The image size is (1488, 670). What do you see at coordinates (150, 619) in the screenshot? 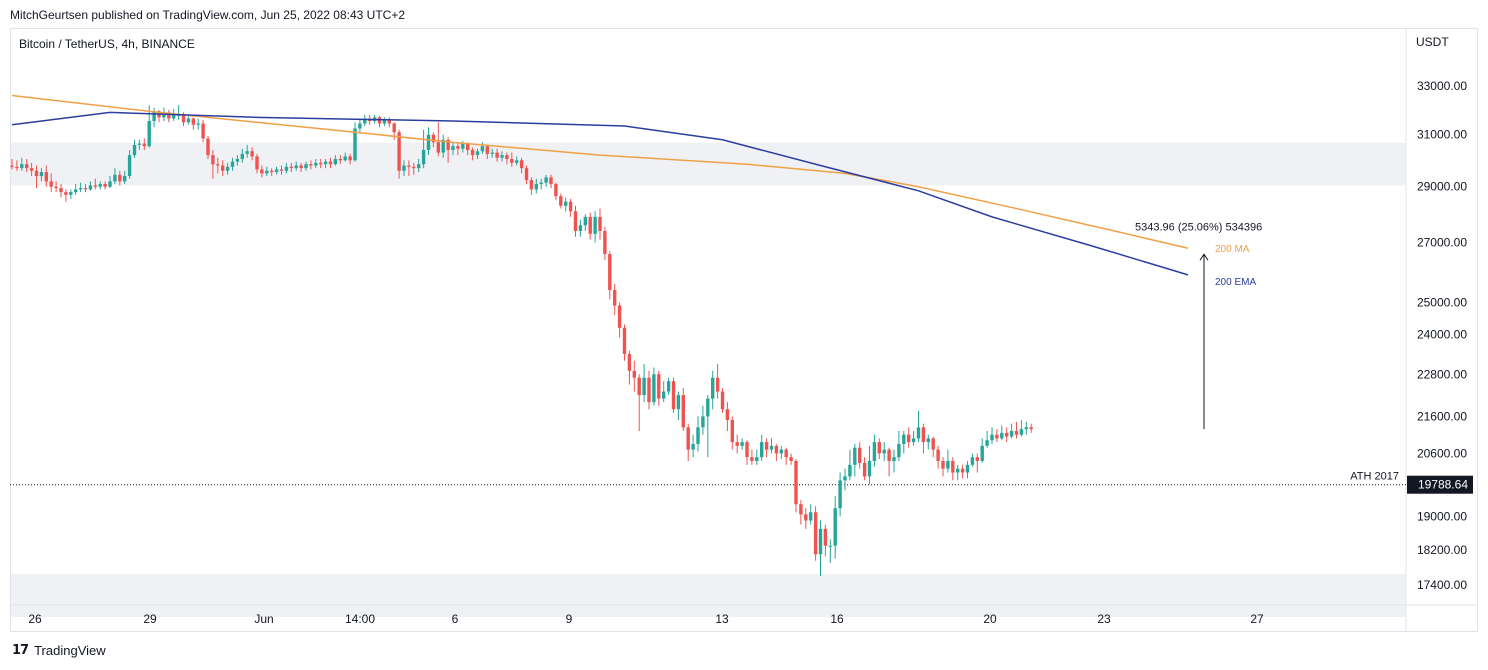
I see `time-tick-label: 29` at bounding box center [150, 619].